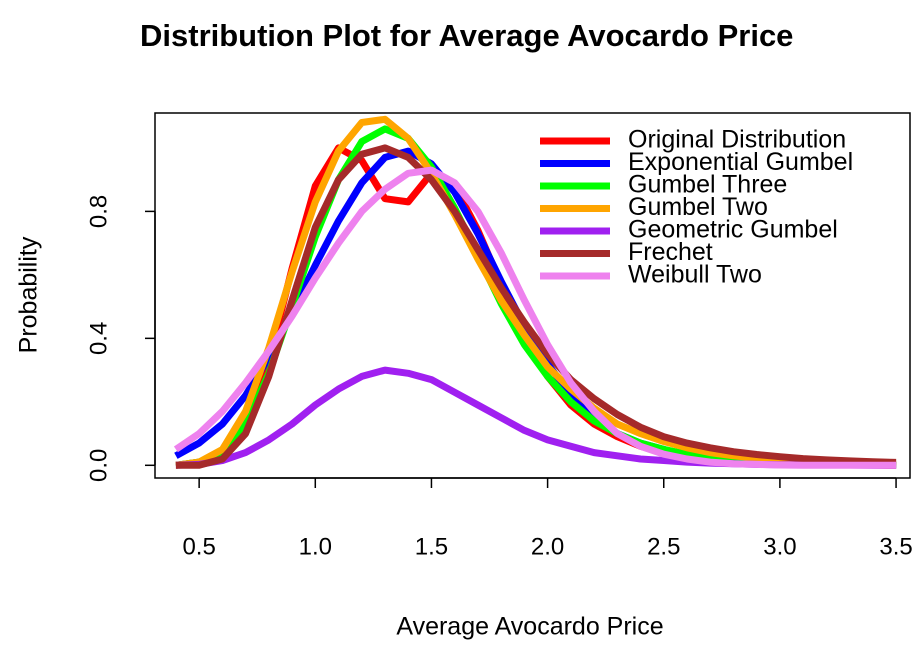 The width and height of the screenshot is (920, 646). Describe the element at coordinates (698, 207) in the screenshot. I see `legend-label: Gumbel Two` at that location.